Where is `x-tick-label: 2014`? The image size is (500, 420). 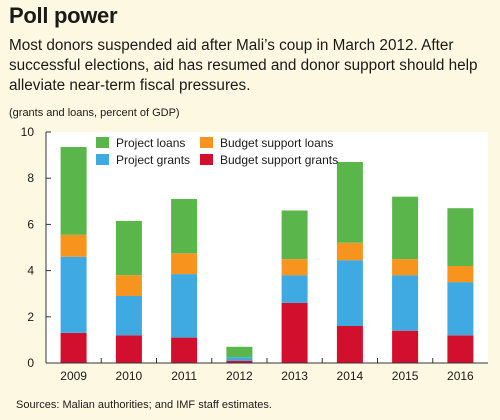
x-tick-label: 2014 is located at coordinates (350, 376).